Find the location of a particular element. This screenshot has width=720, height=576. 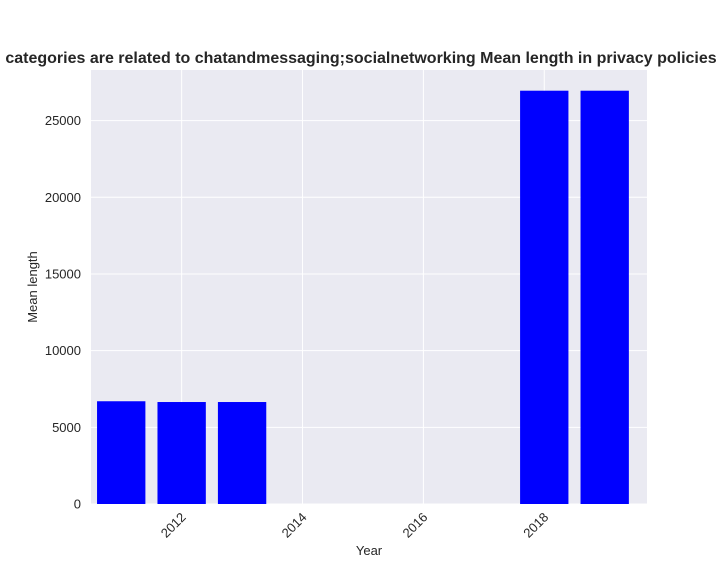

y-tick-label: 25000 is located at coordinates (63, 120).